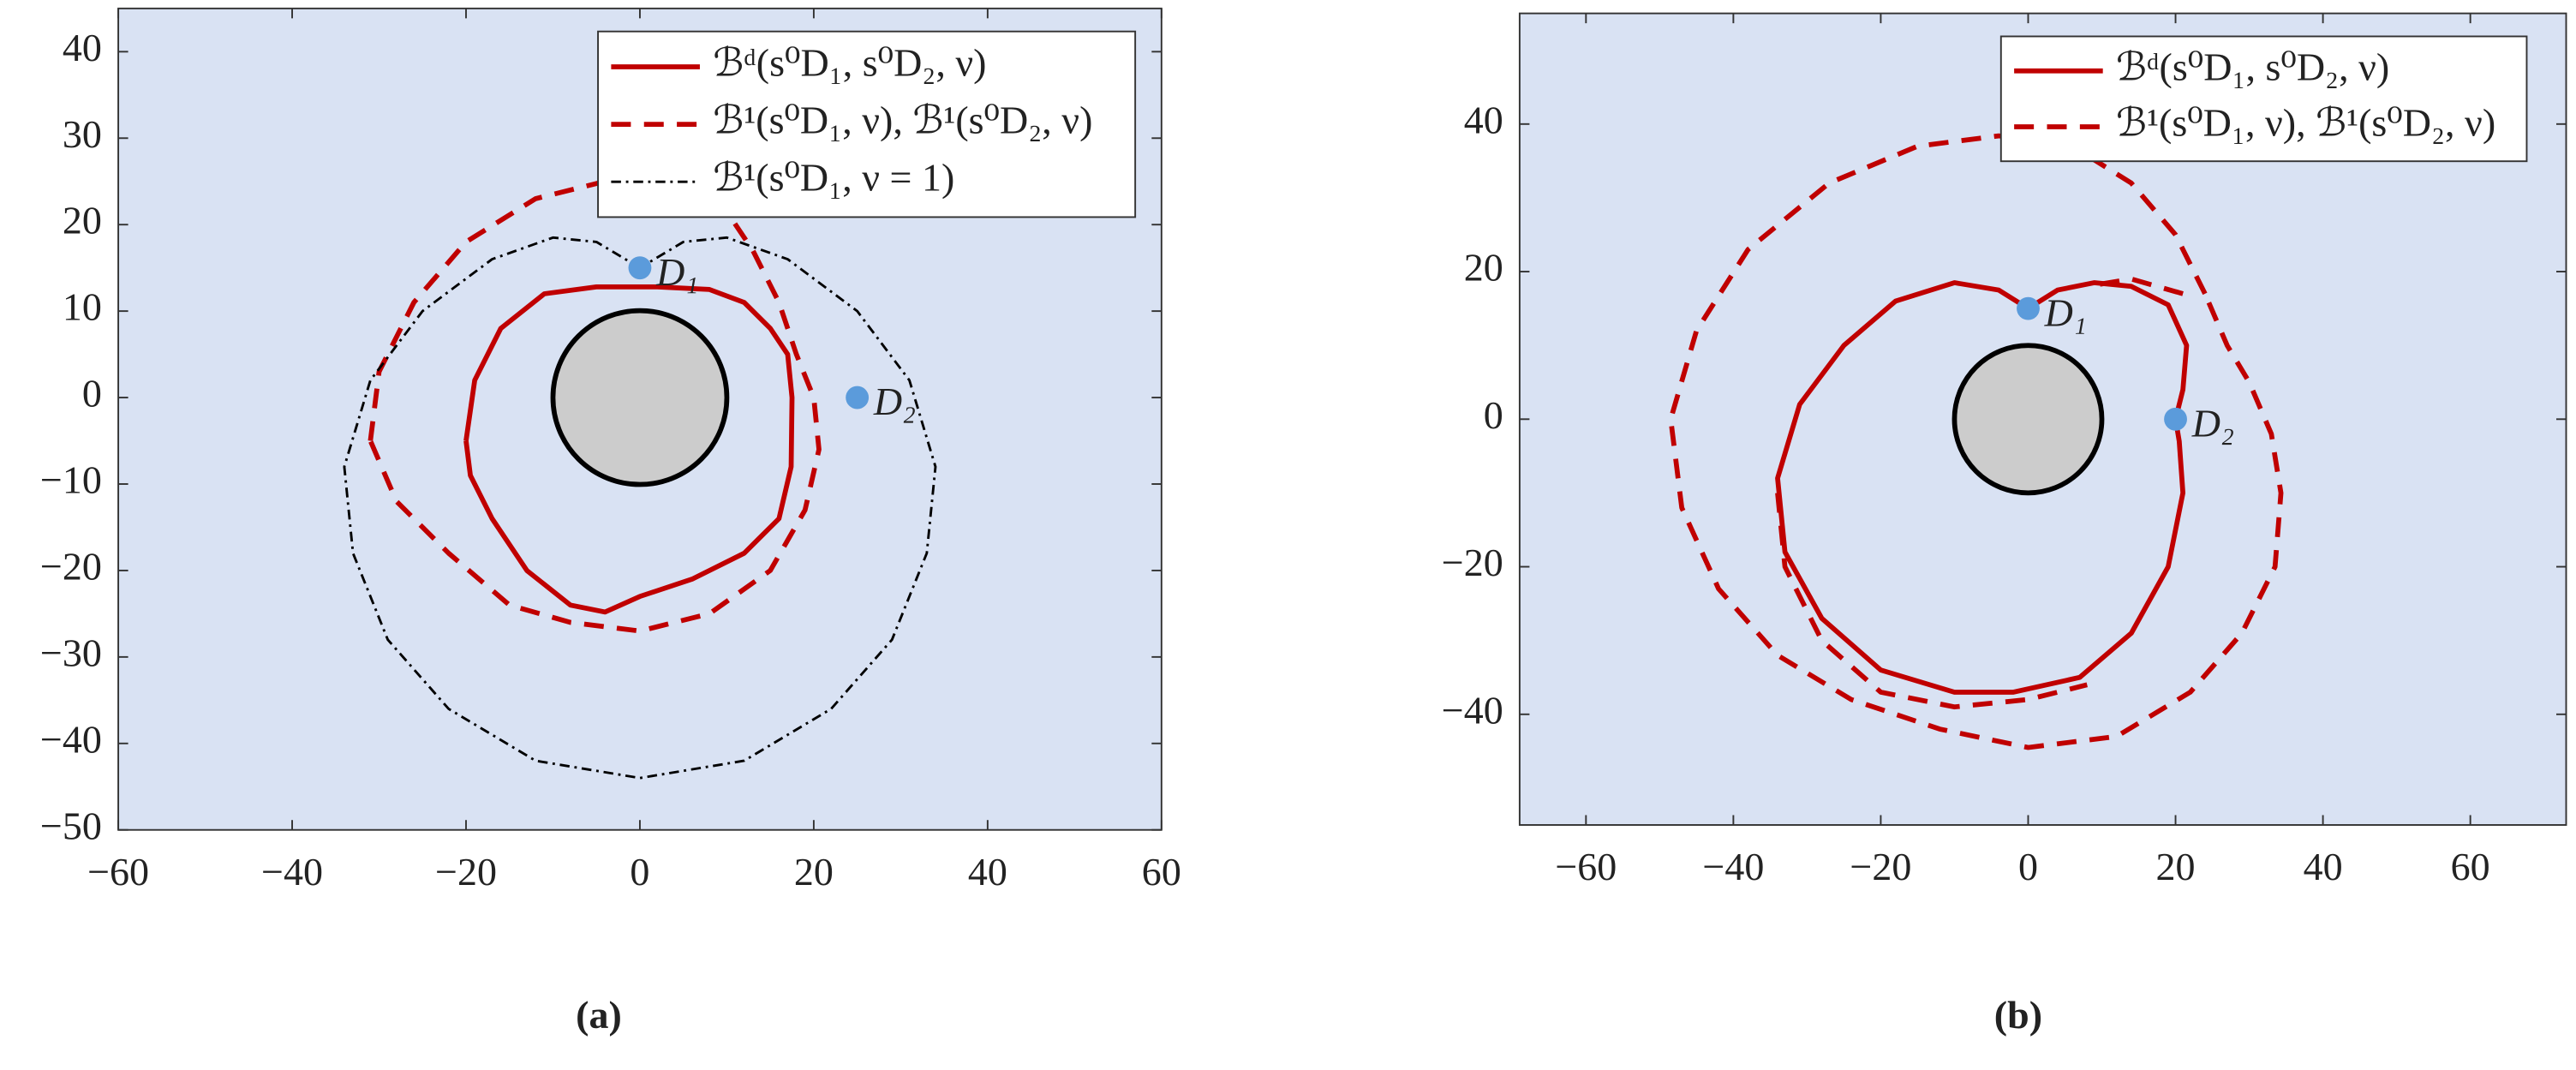  I want to click on legend-label: ℬ¹(s⁰D₁, ν = 1), so click(834, 178).